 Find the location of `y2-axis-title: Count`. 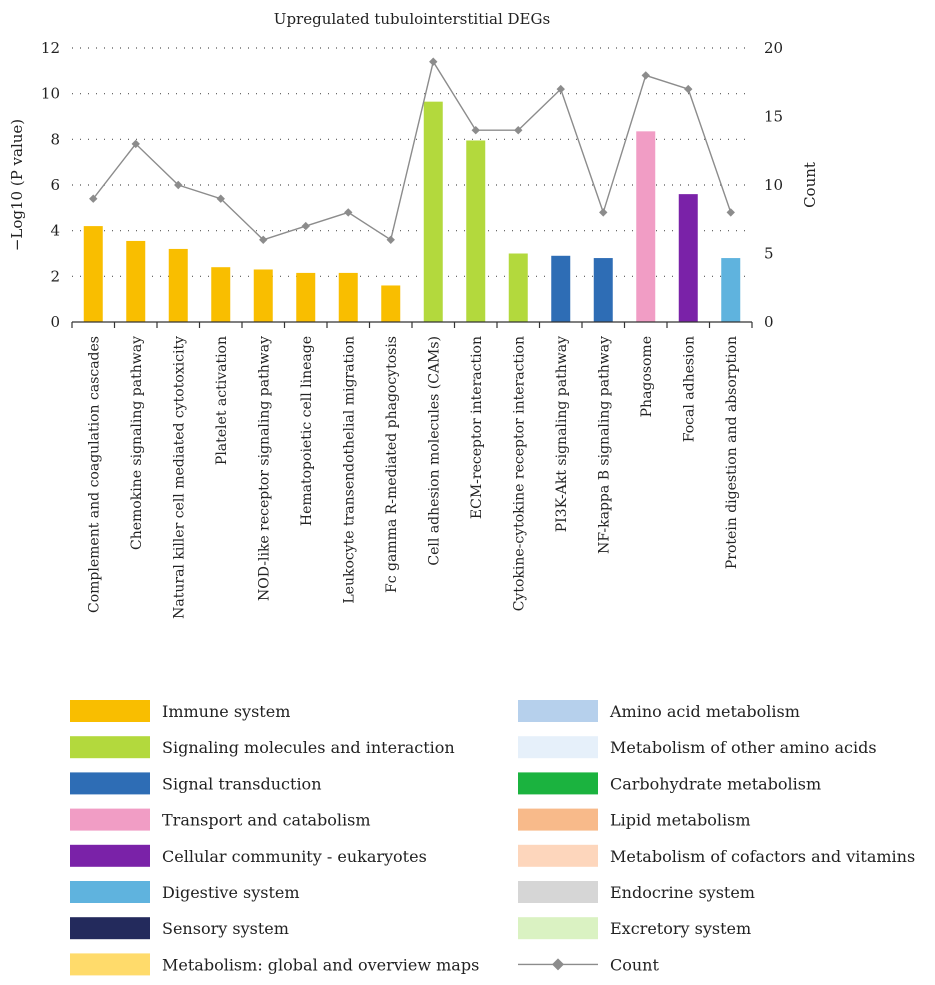

y2-axis-title: Count is located at coordinates (810, 185).